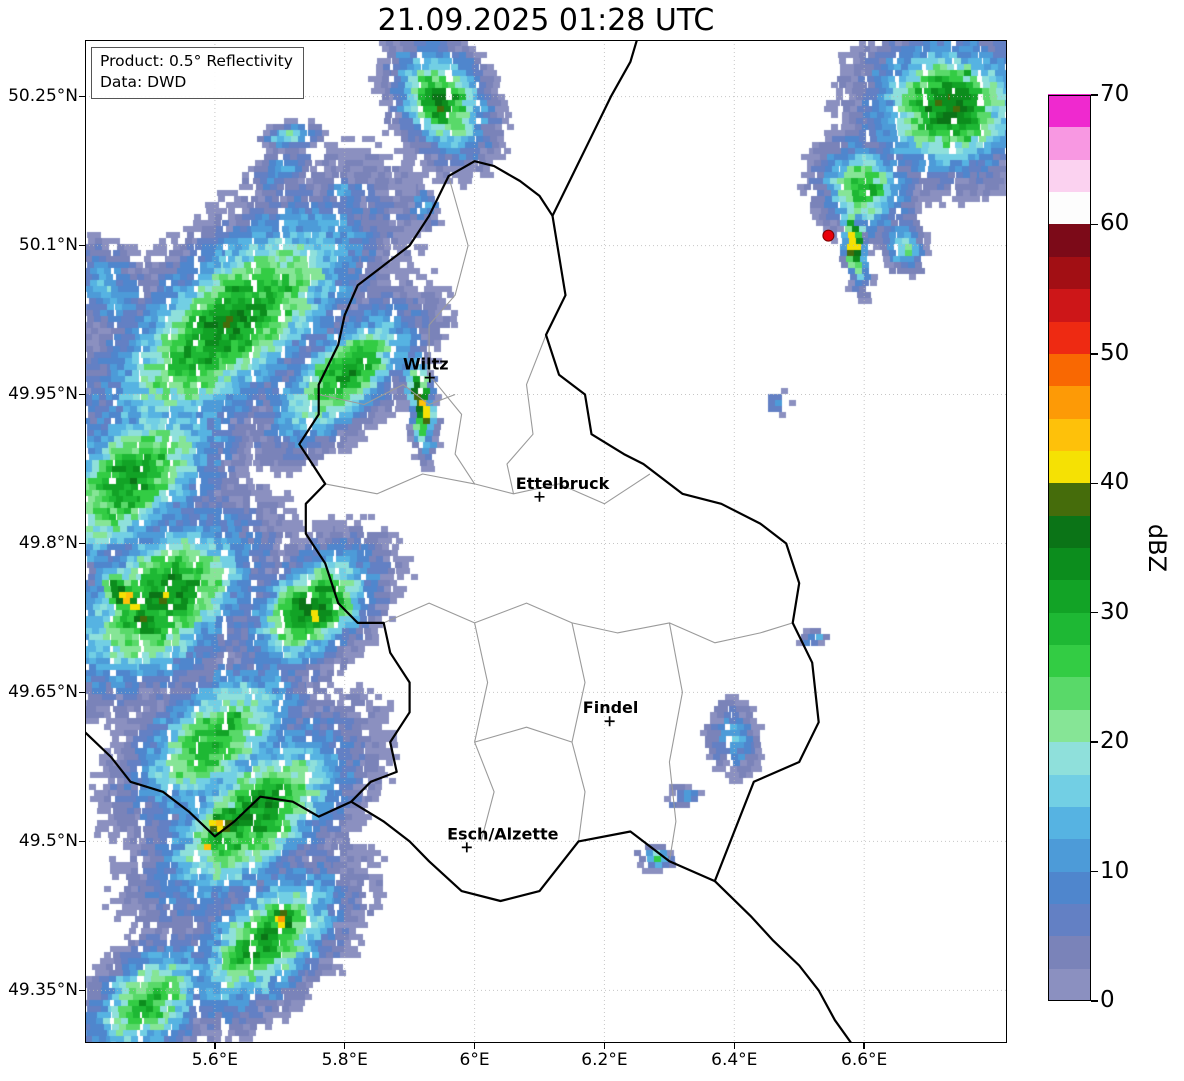  I want to click on colorbar-frame, so click(1069, 548).